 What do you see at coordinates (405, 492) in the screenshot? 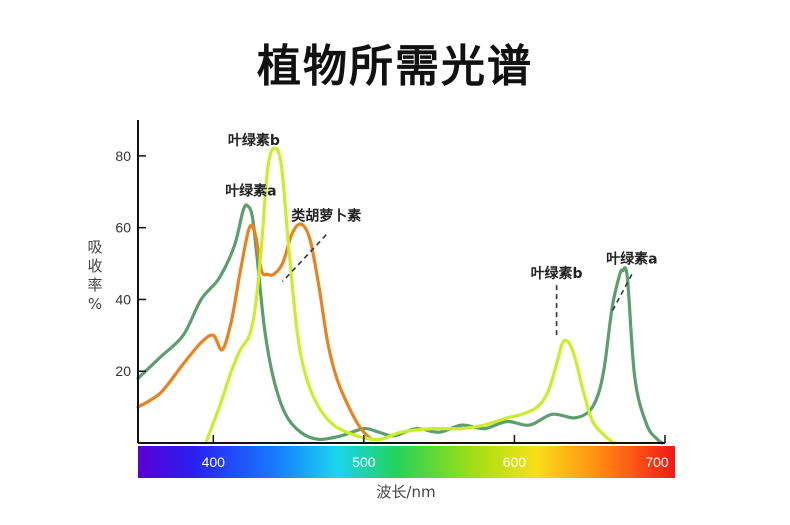
I see `x-axis-label: 波长/nm` at bounding box center [405, 492].